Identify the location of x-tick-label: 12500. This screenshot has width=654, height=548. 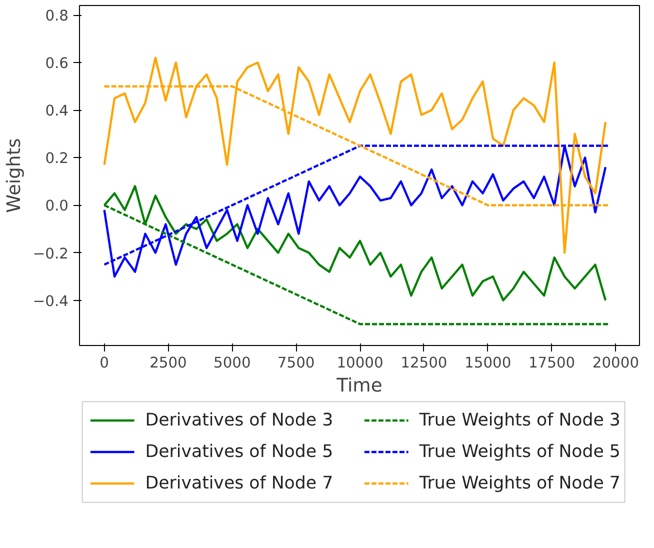
(424, 363).